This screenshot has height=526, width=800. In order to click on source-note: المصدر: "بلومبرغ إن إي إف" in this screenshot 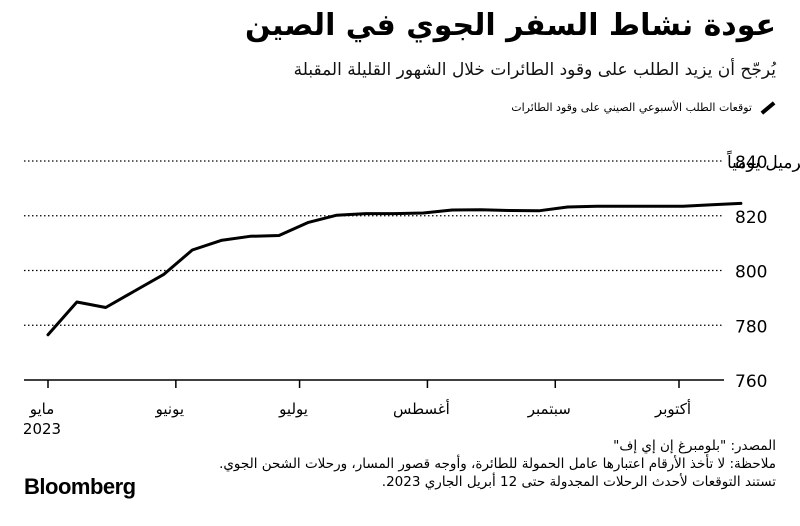, I will do `click(694, 446)`.